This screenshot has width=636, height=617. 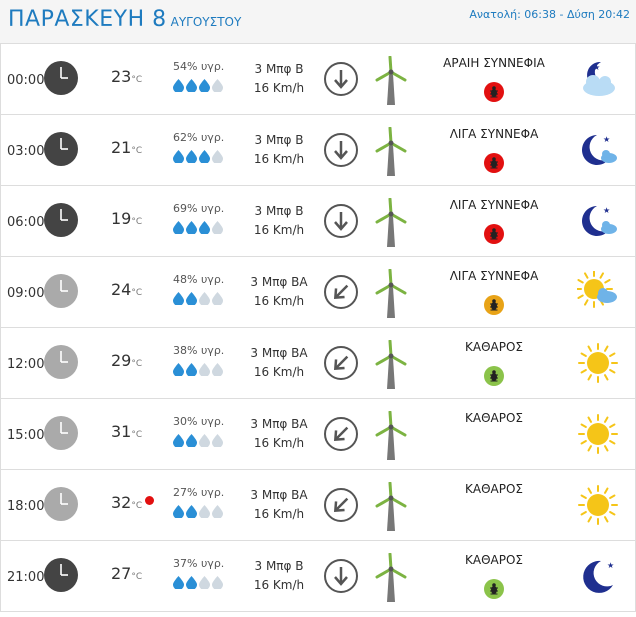 I want to click on time-label: 06:00, so click(x=26, y=222).